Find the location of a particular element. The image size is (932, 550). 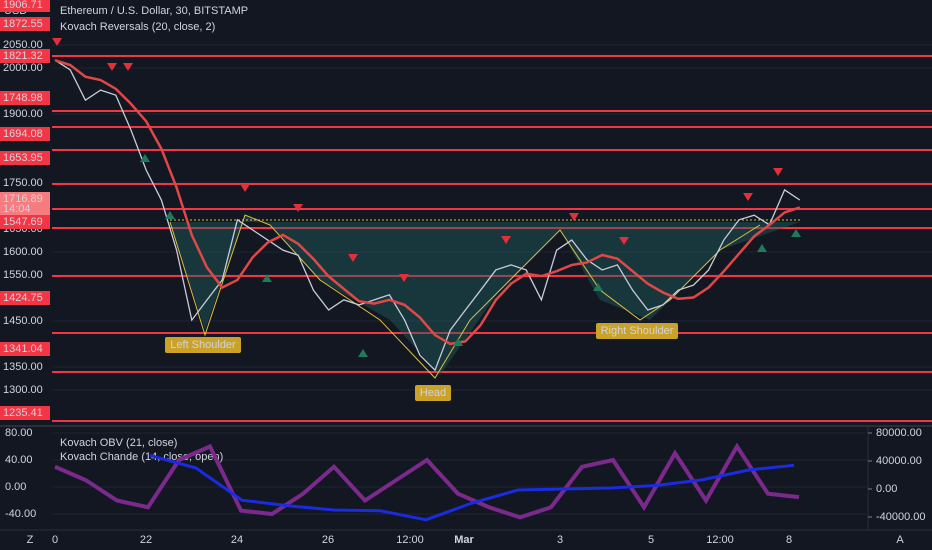

time-tick-label: 0 is located at coordinates (55, 540).